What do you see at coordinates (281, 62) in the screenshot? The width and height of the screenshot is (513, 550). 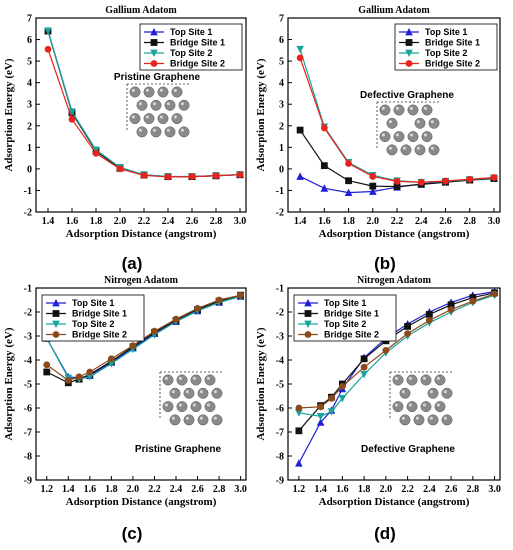 I see `y-tick-label: 5` at bounding box center [281, 62].